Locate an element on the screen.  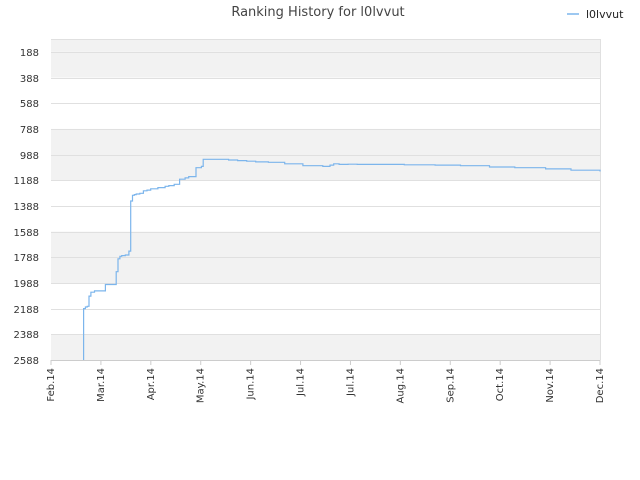
y-tick-label: 188 is located at coordinates (29, 53).